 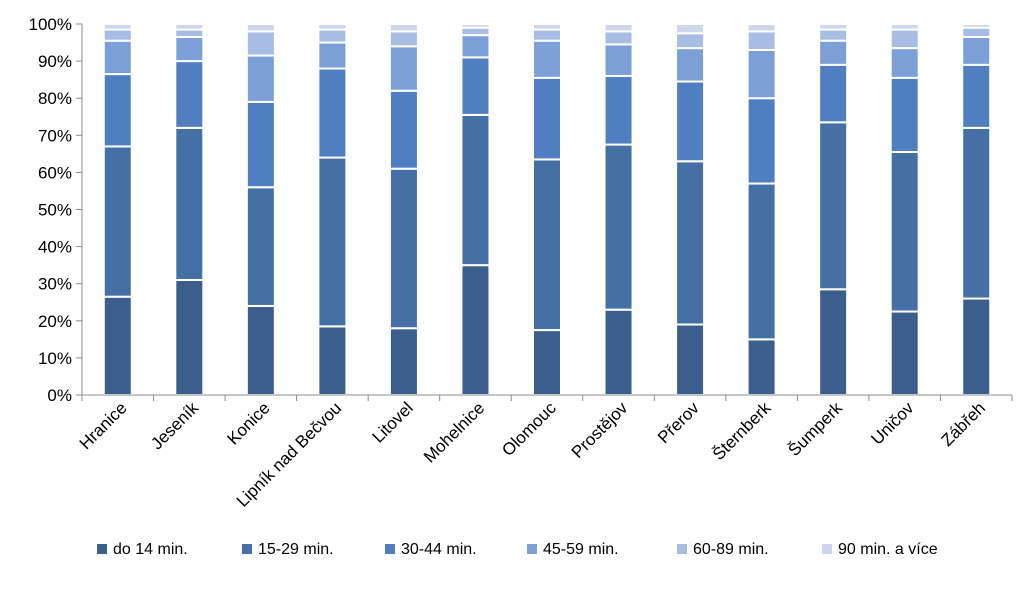 I want to click on legend-item: 90 min. a více, so click(x=880, y=549).